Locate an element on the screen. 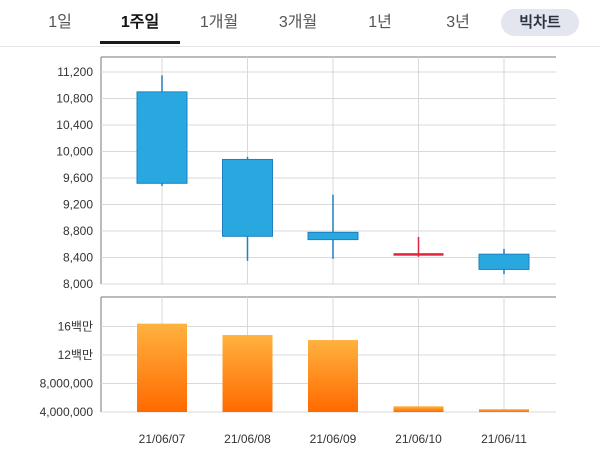 This screenshot has width=600, height=476. period-tabs: 1일 1주일 1개월 3개월 1년 3년 빅차트 is located at coordinates (300, 23).